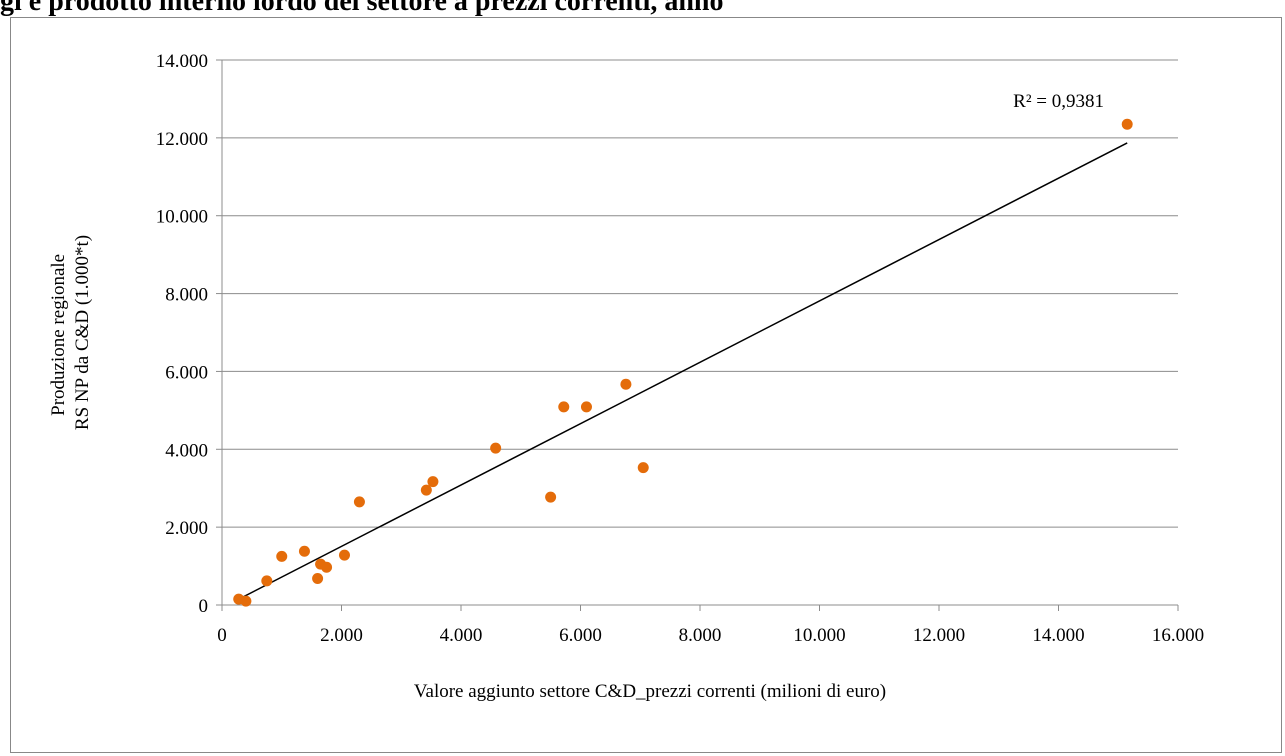 The image size is (1285, 756). What do you see at coordinates (182, 61) in the screenshot?
I see `y-tick-label-7: 14.000` at bounding box center [182, 61].